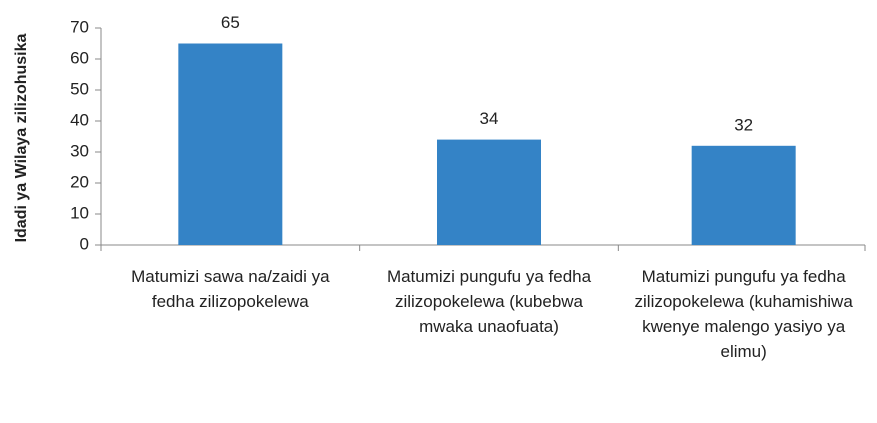  I want to click on y-tick-label: 30, so click(79, 150).